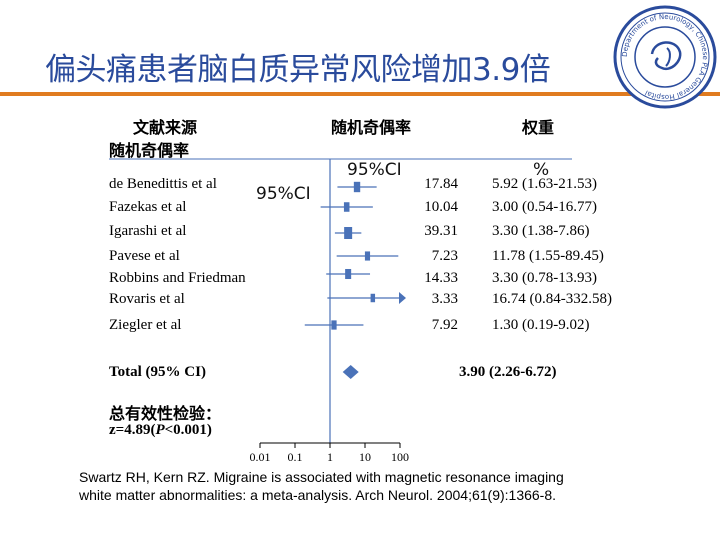 The width and height of the screenshot is (720, 540). Describe the element at coordinates (148, 207) in the screenshot. I see `study-name: Fazekas et al` at that location.